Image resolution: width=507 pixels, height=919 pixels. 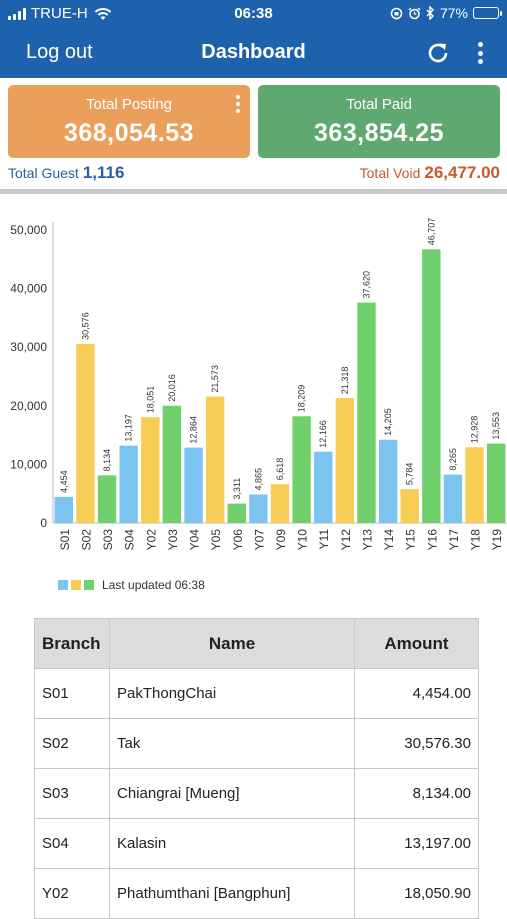 What do you see at coordinates (259, 540) in the screenshot?
I see `x-tick-label: Y07` at bounding box center [259, 540].